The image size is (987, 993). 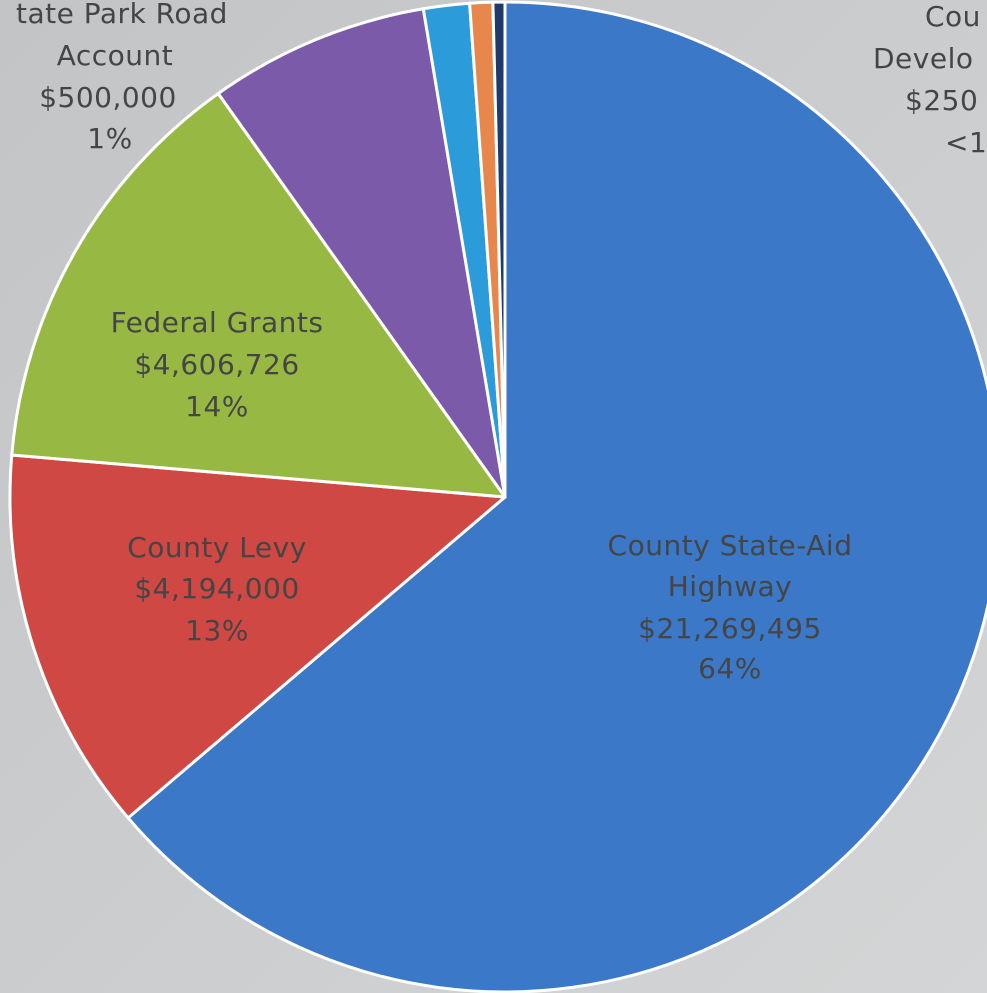 I want to click on category-label: tate Park Road, so click(x=122, y=15).